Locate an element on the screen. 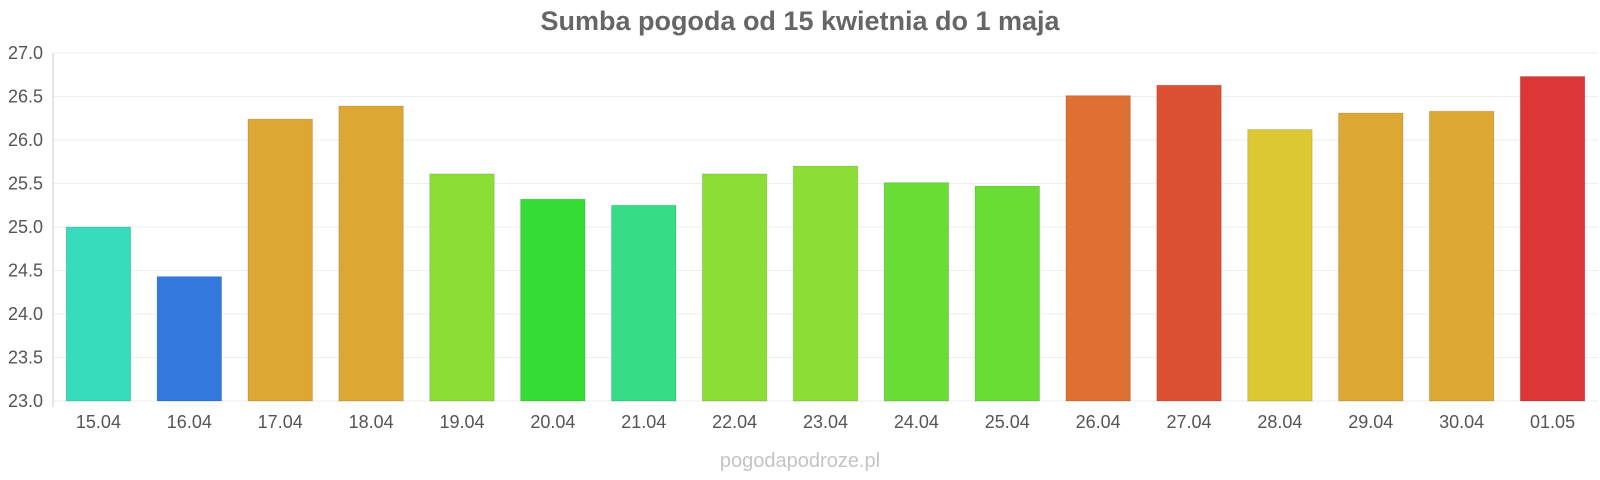  x-tick-label: 15.04 is located at coordinates (98, 422).